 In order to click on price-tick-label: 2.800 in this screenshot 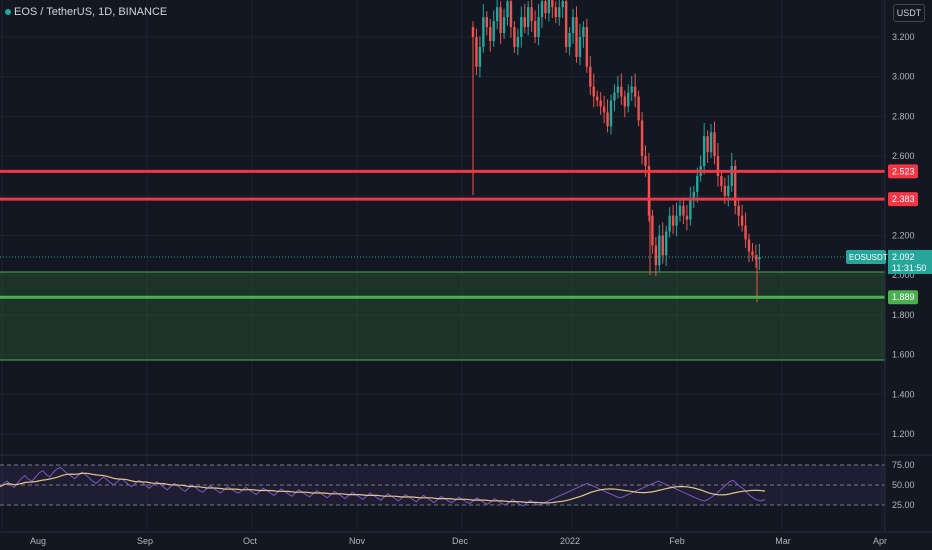, I will do `click(903, 116)`.